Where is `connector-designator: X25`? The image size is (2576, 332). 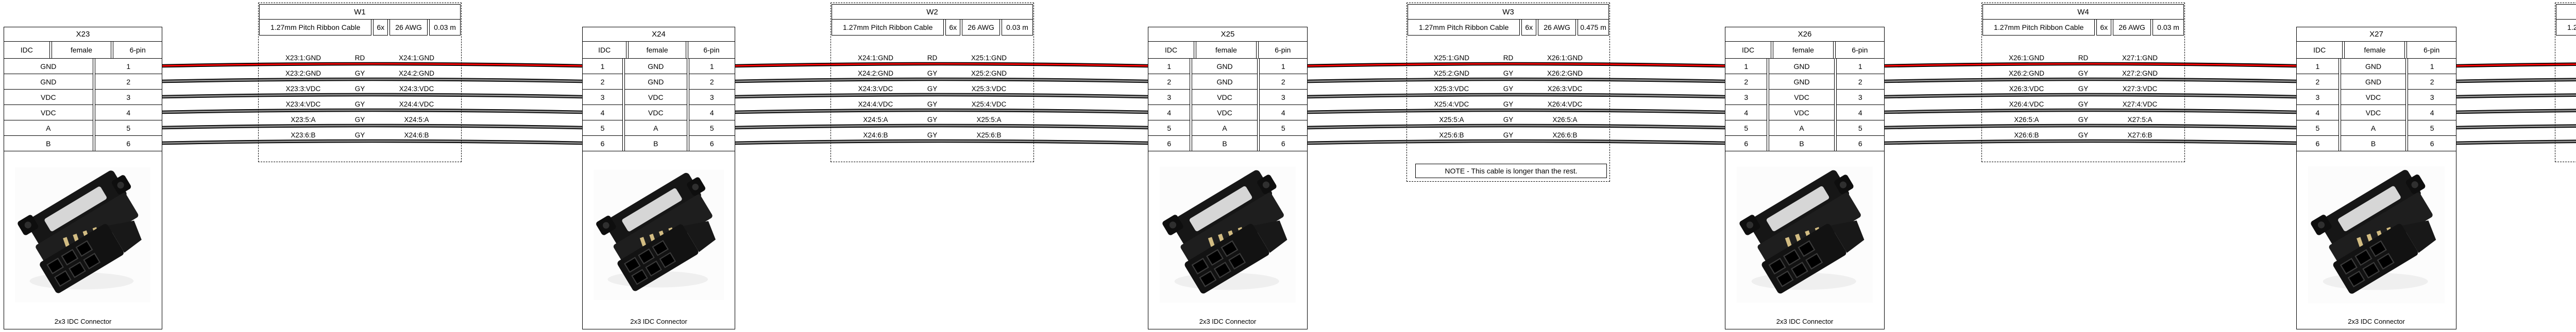 connector-designator: X25 is located at coordinates (1228, 34).